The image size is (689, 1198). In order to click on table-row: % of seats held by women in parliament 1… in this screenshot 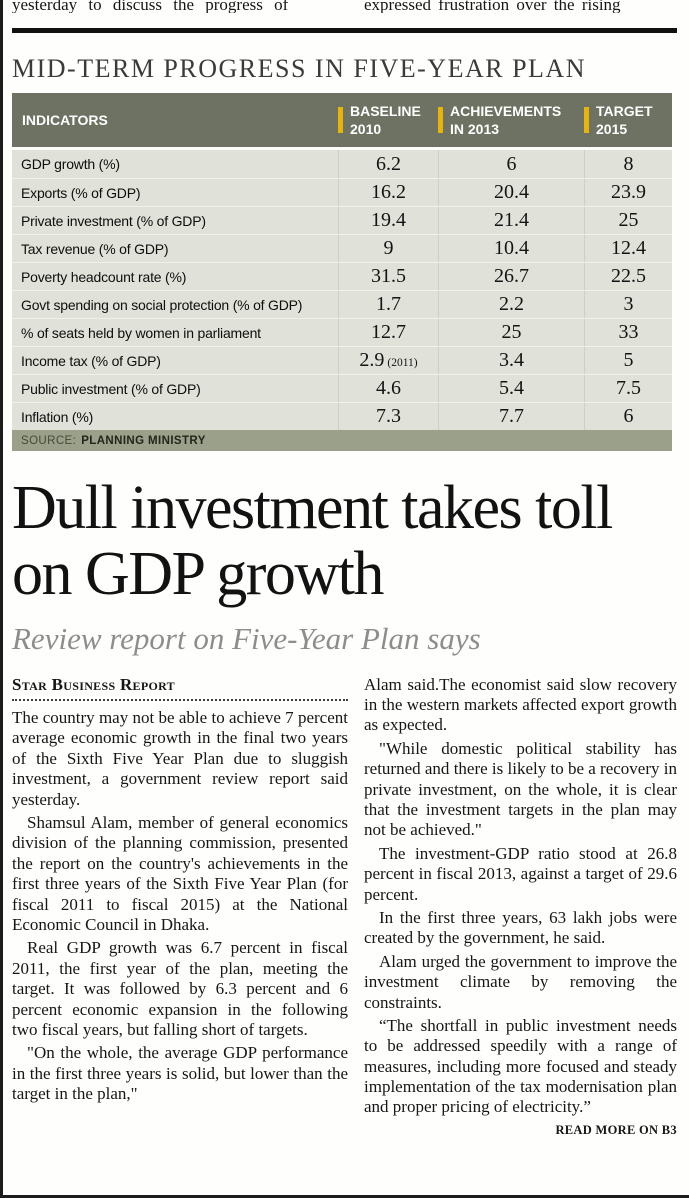, I will do `click(342, 332)`.